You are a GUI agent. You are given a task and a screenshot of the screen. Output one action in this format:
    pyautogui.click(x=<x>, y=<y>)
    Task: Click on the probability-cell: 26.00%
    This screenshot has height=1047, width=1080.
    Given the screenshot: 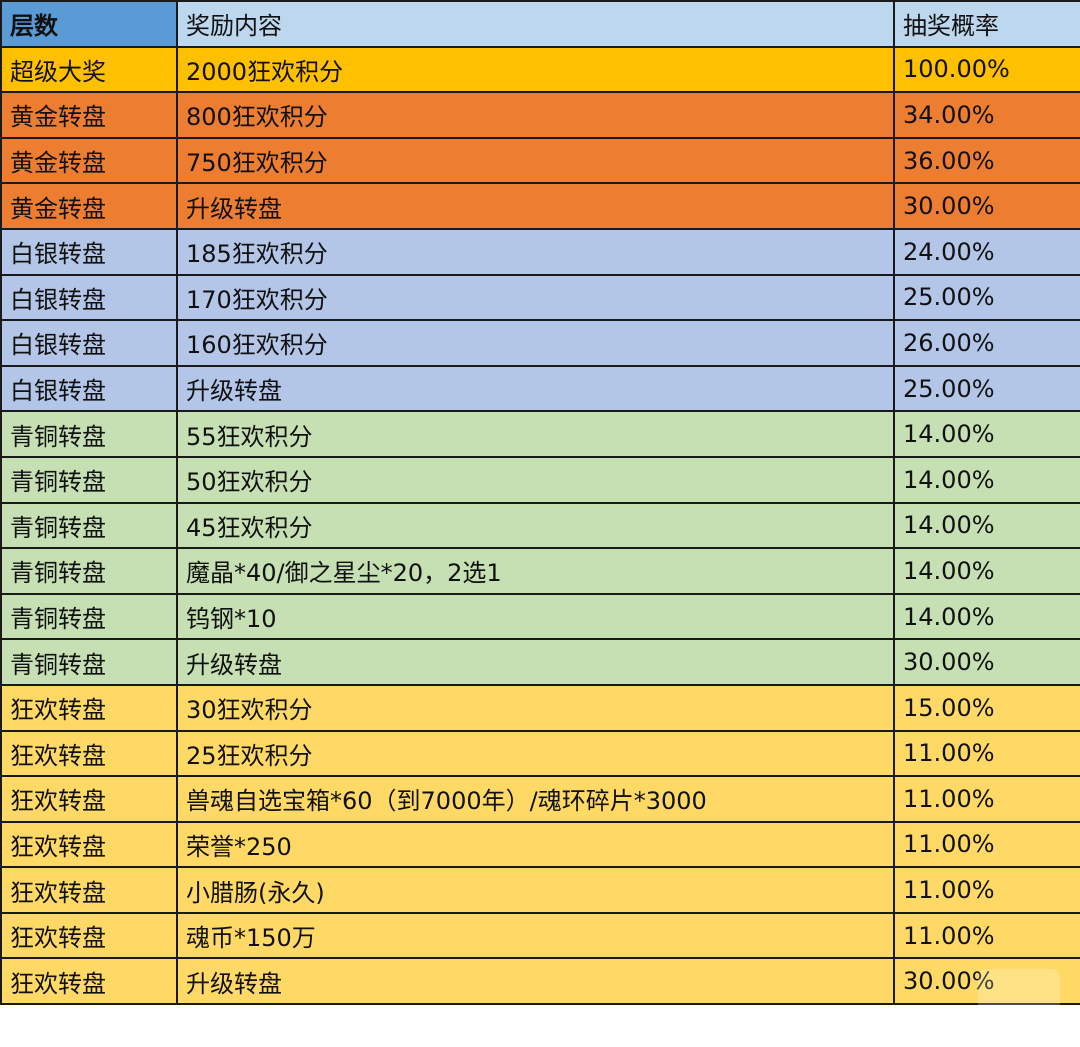 What is the action you would take?
    pyautogui.click(x=986, y=343)
    